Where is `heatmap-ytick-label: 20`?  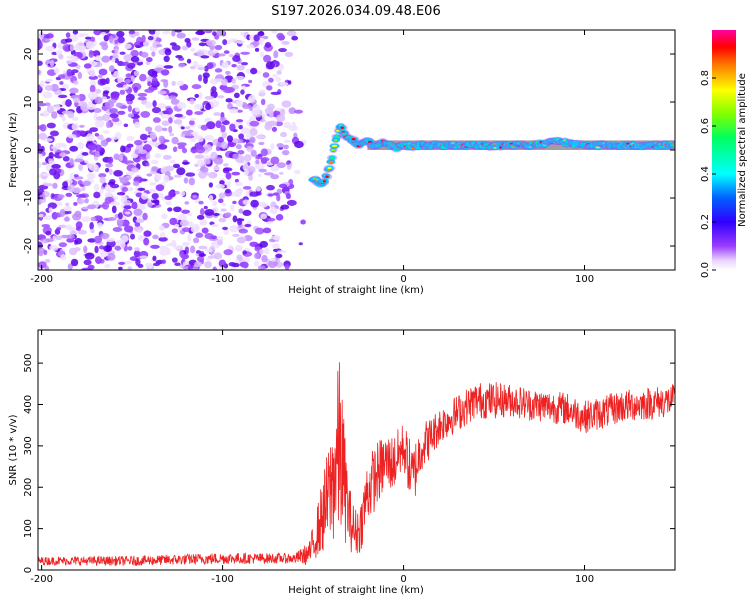
heatmap-ytick-label: 20 is located at coordinates (28, 54).